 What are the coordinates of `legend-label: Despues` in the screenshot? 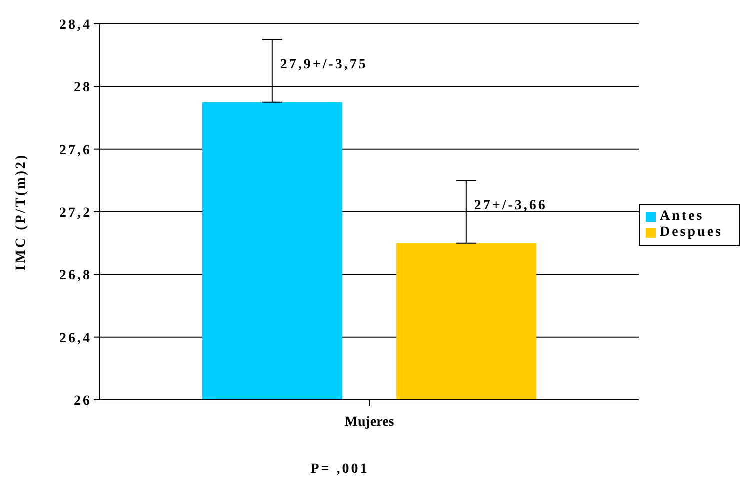 It's located at (691, 232).